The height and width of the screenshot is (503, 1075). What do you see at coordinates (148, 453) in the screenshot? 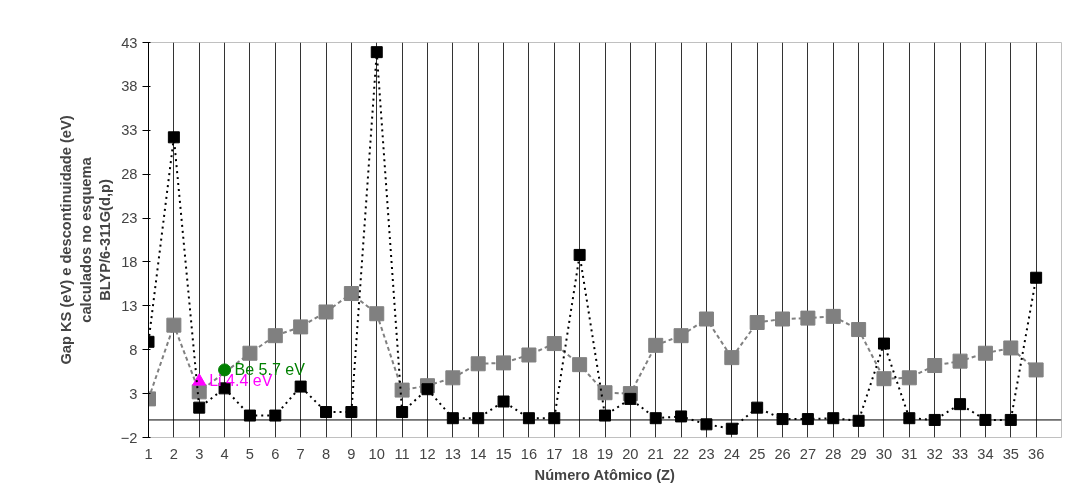
I see `x-tick-label: 1` at bounding box center [148, 453].